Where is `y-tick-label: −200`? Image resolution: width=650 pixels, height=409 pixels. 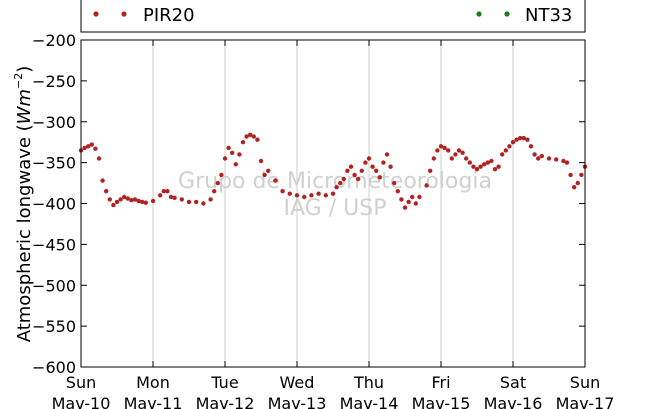
y-tick-label: −200 is located at coordinates (54, 40).